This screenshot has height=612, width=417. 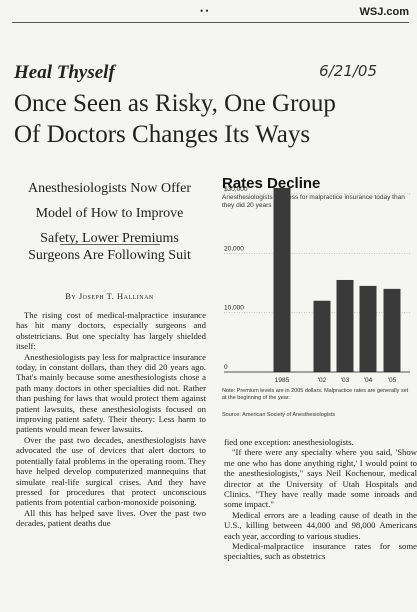 I want to click on x-tick-label: '02, so click(x=322, y=380).